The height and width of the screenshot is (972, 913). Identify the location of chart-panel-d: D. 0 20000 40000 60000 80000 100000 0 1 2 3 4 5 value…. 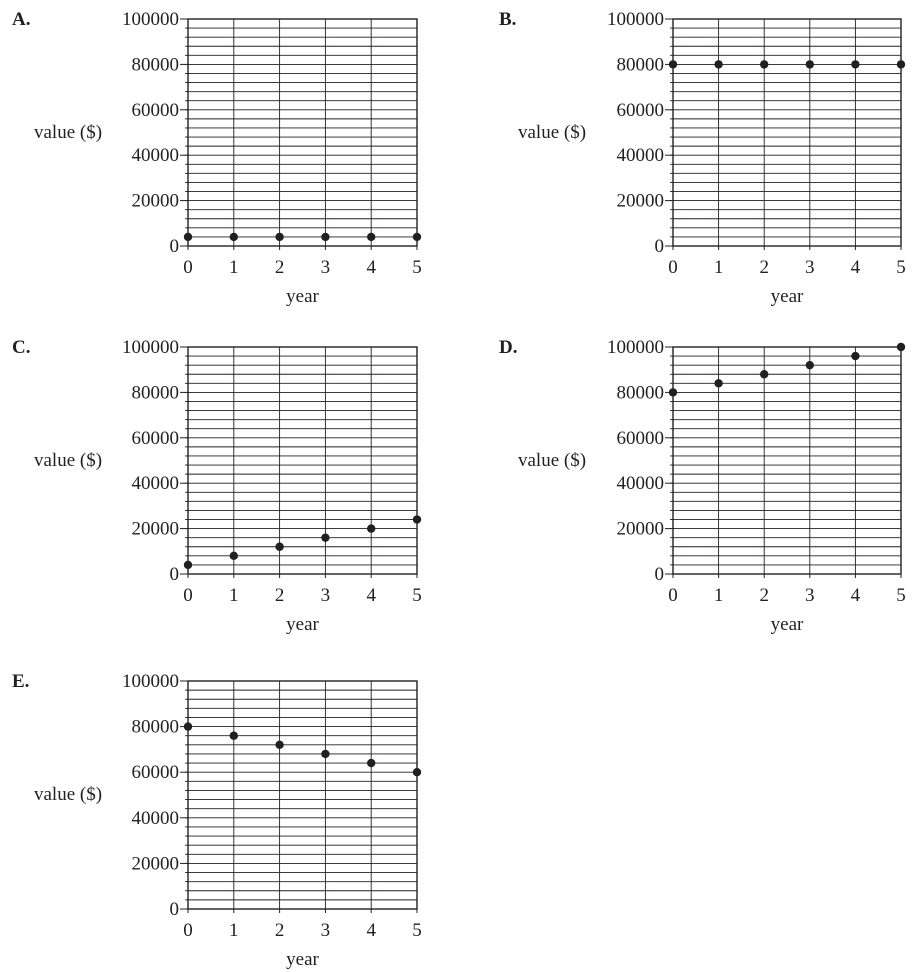
(702, 486).